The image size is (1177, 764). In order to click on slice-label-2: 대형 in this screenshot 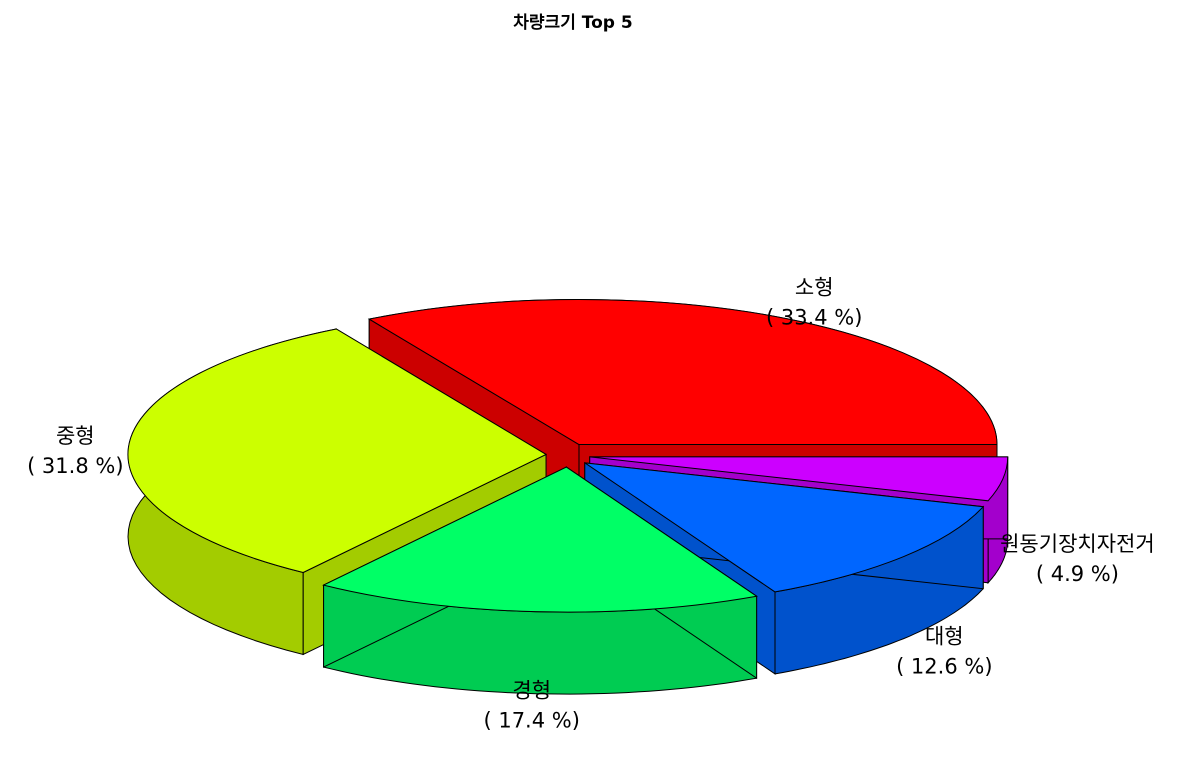, I will do `click(944, 636)`.